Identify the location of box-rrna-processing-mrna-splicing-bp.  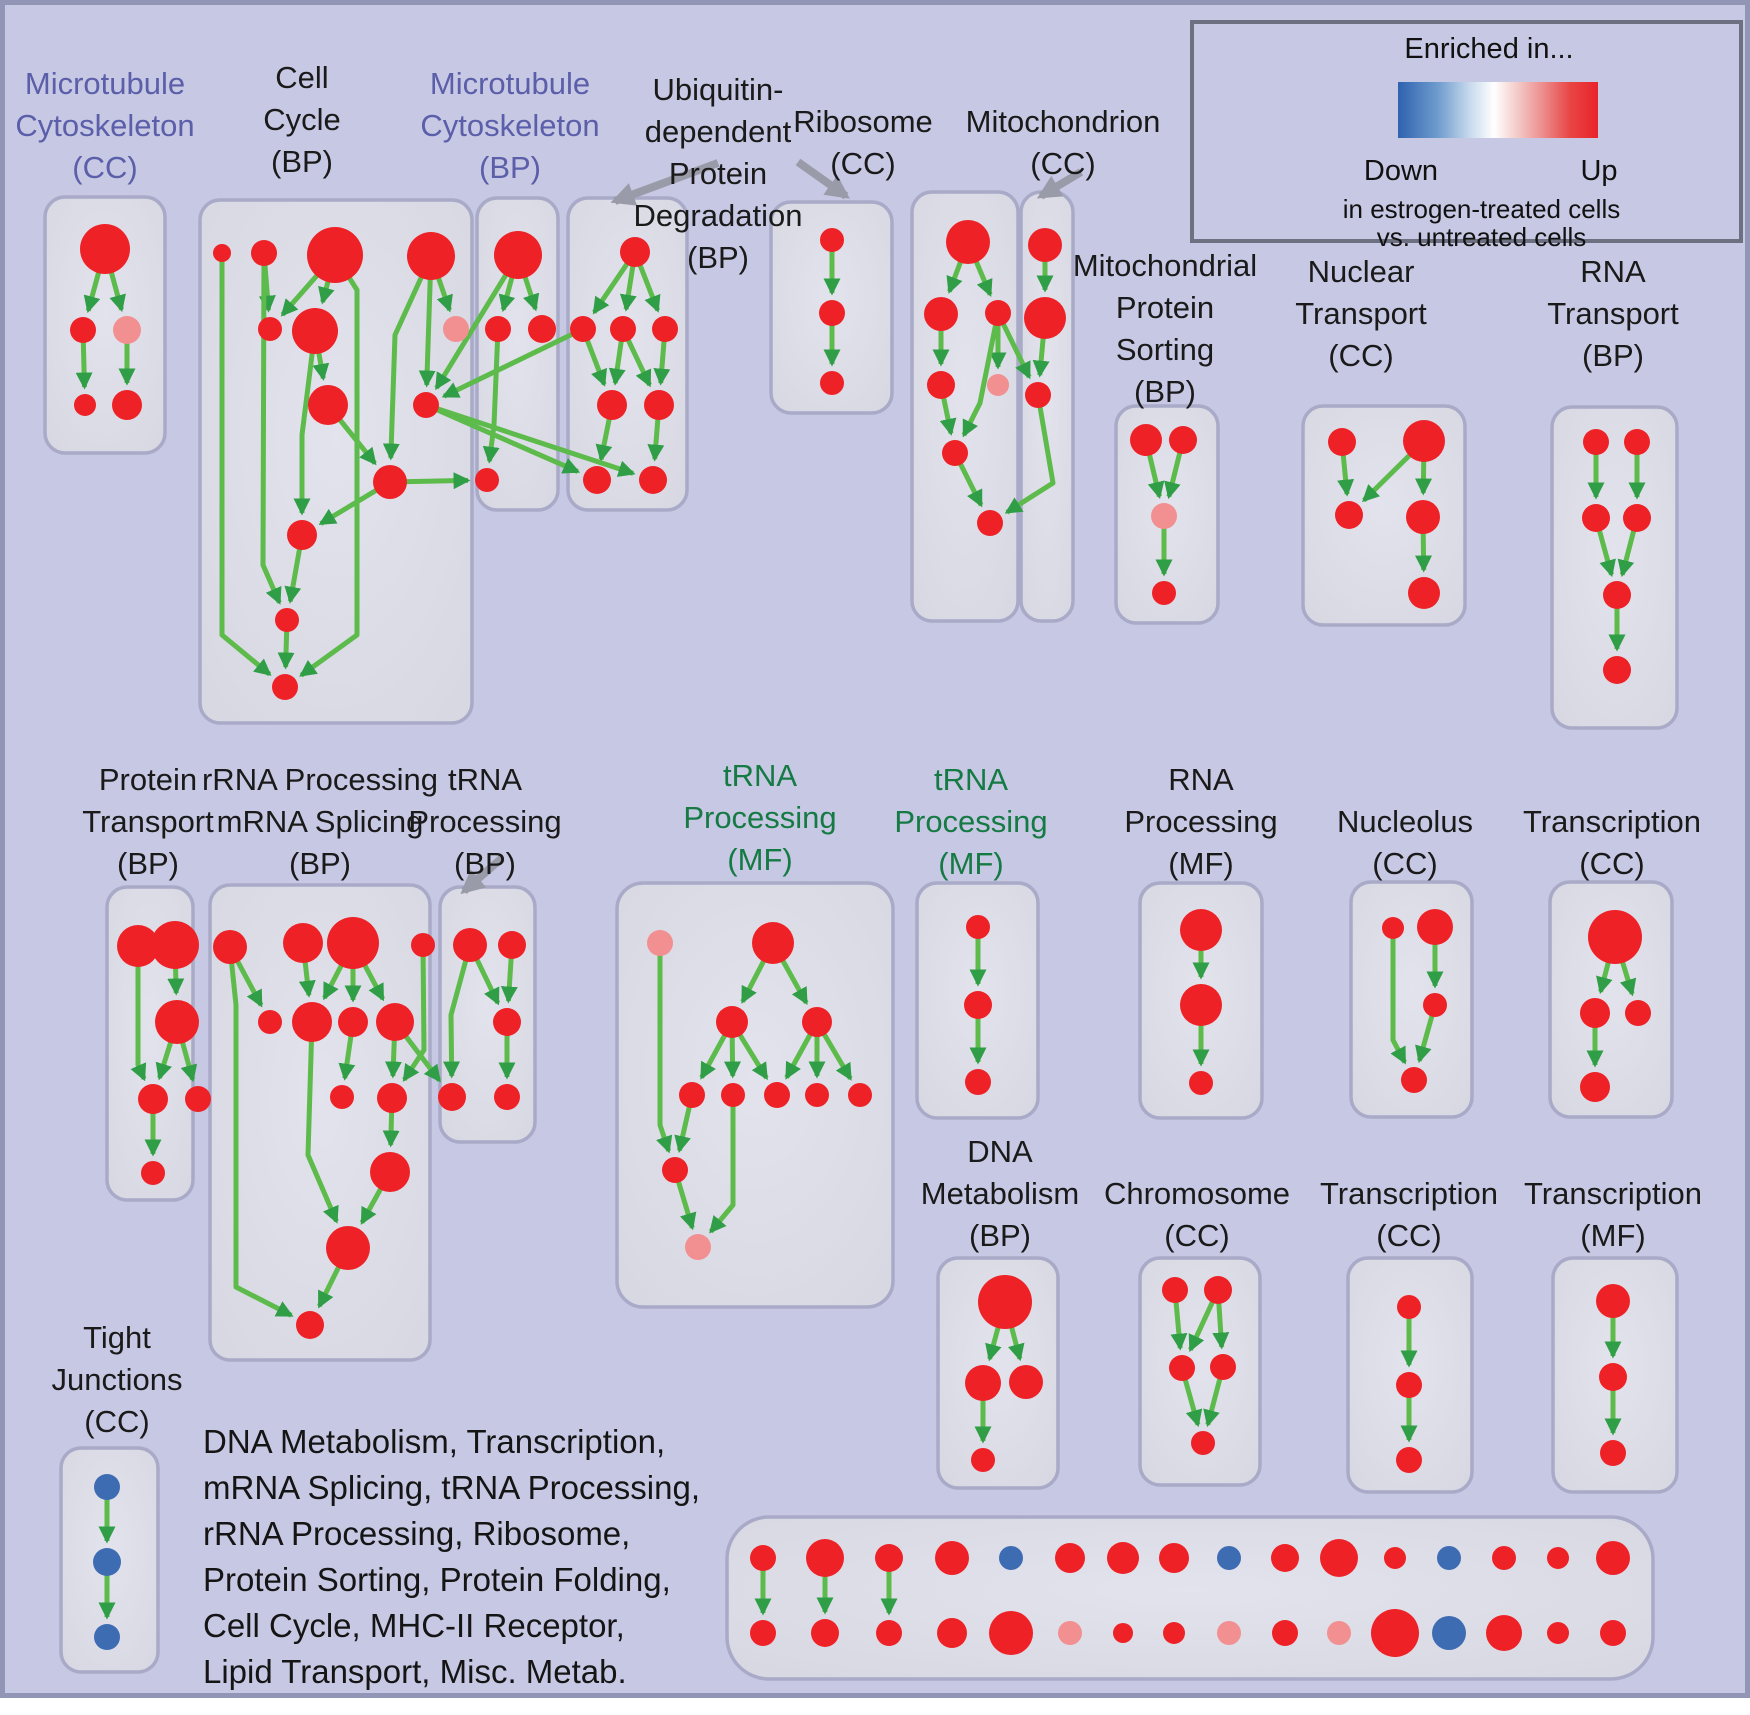
(320, 1122).